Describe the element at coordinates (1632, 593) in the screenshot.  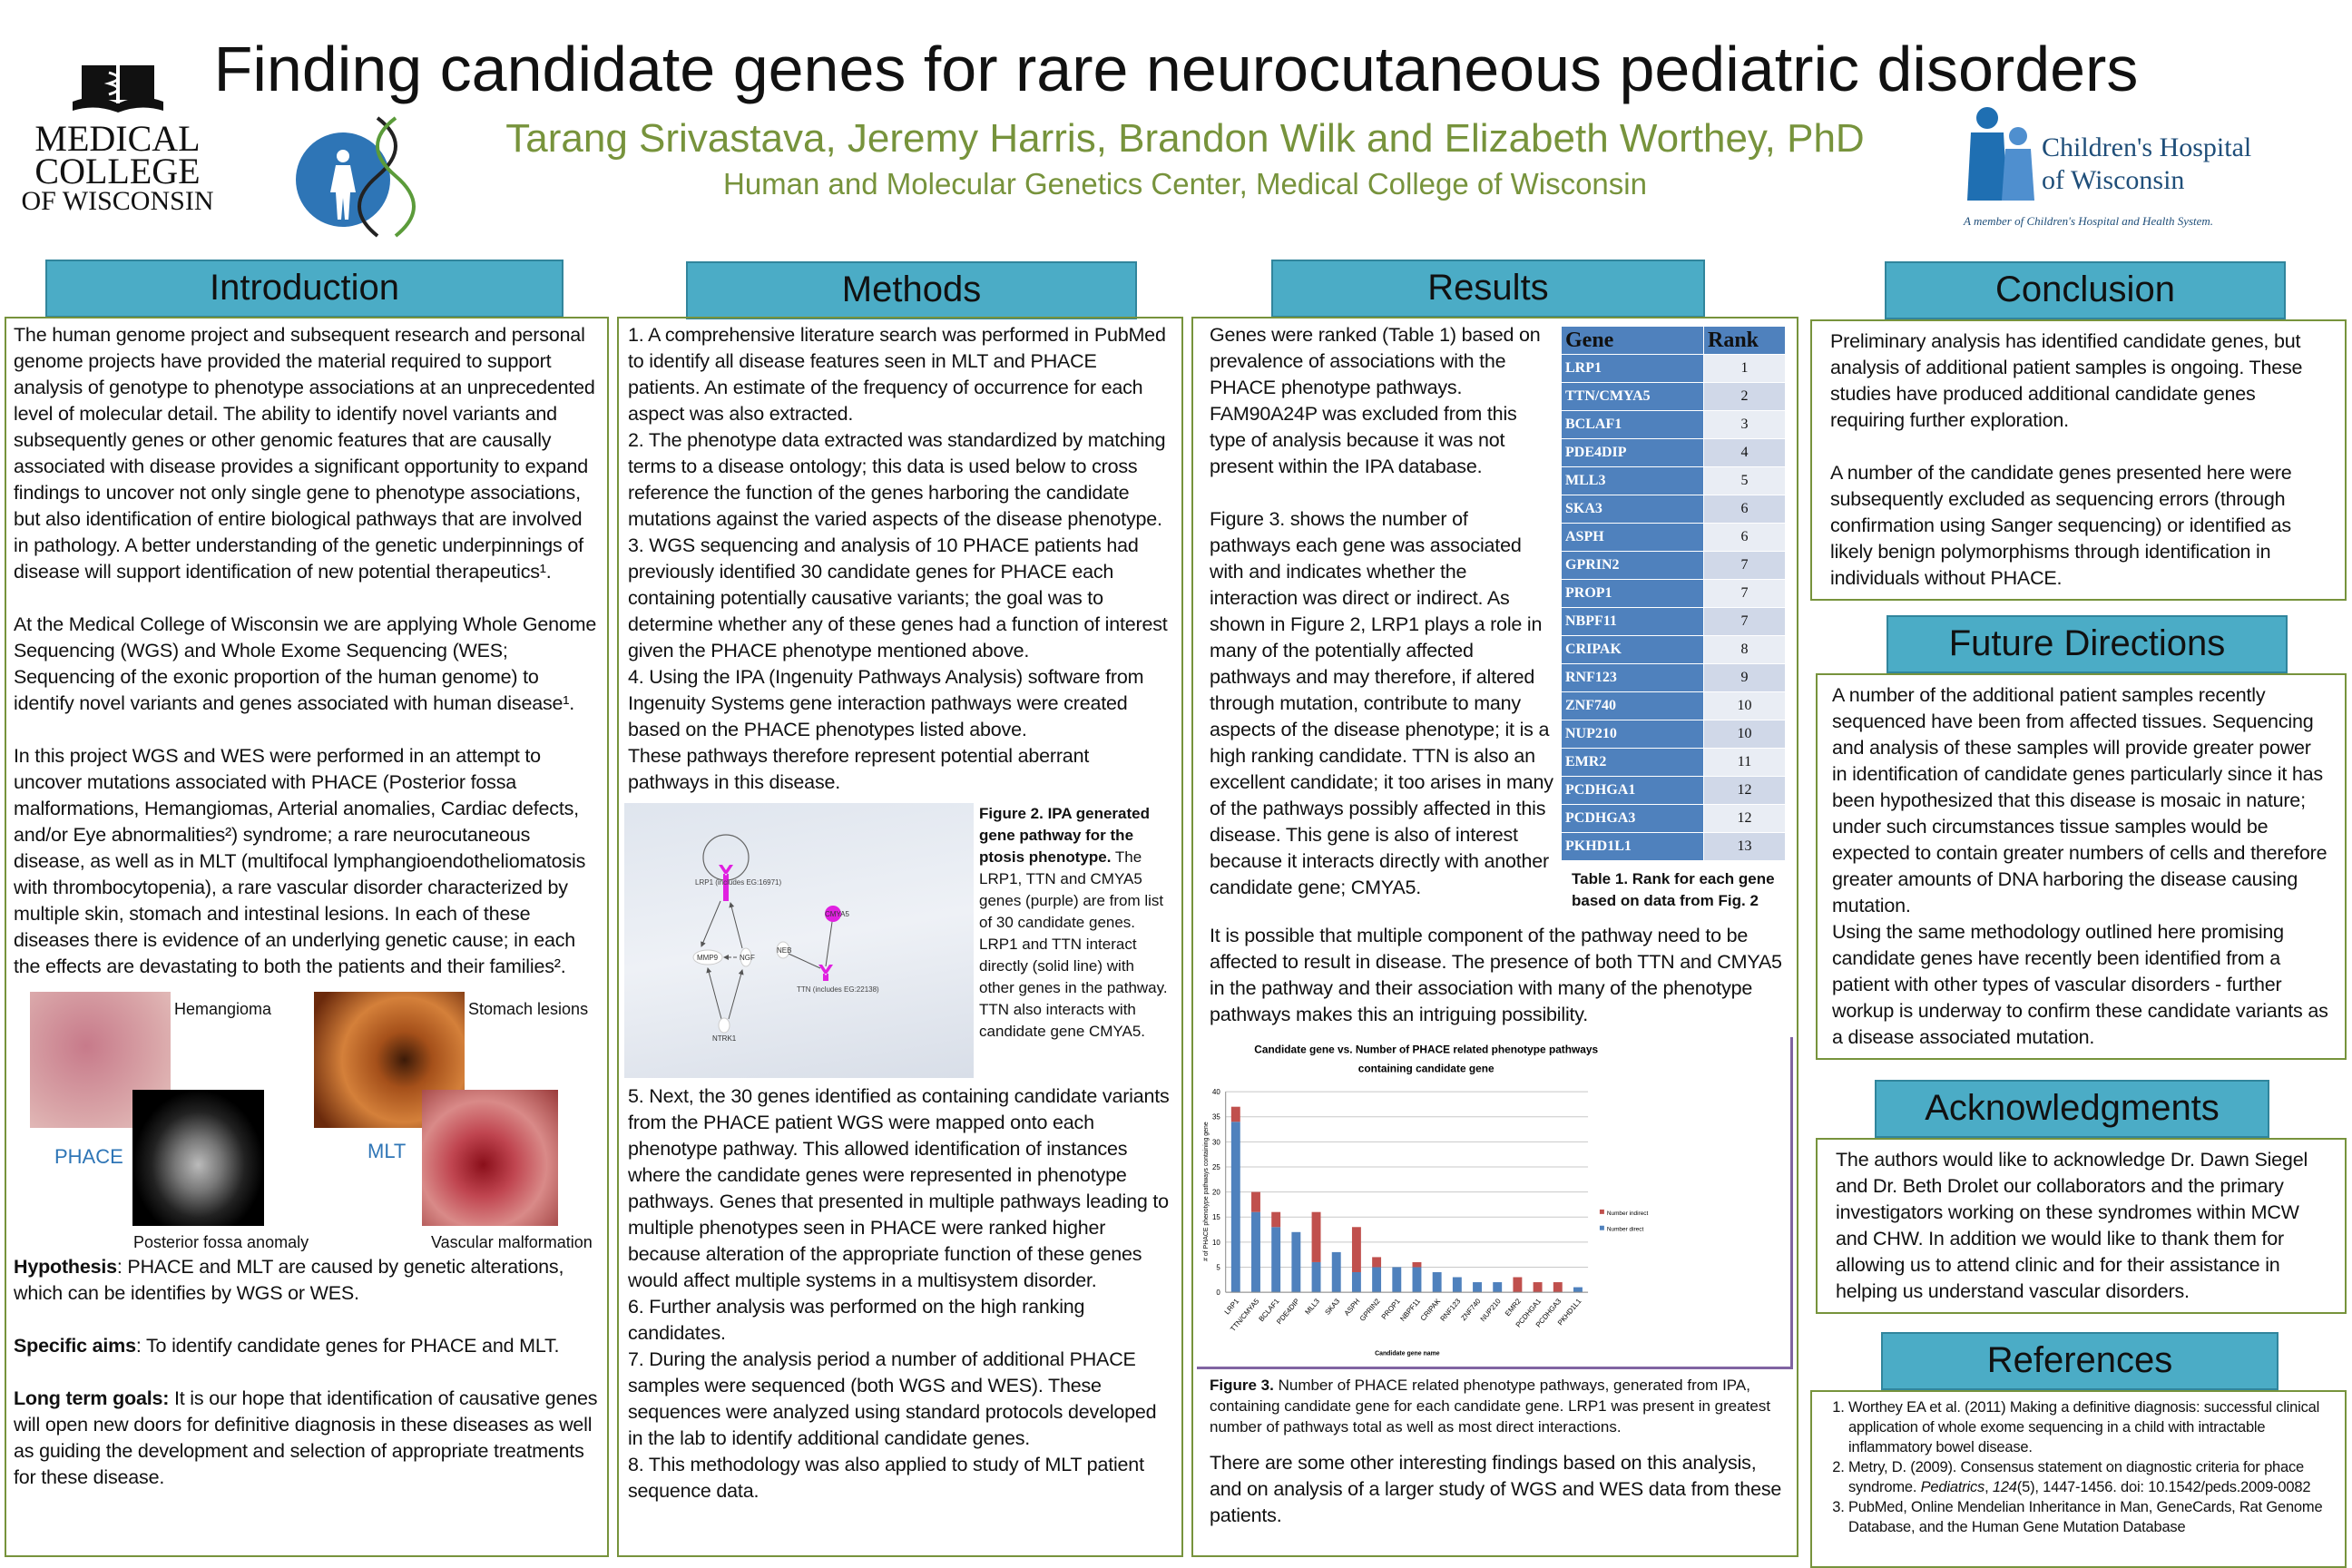
I see `gene-cell: PROP1` at that location.